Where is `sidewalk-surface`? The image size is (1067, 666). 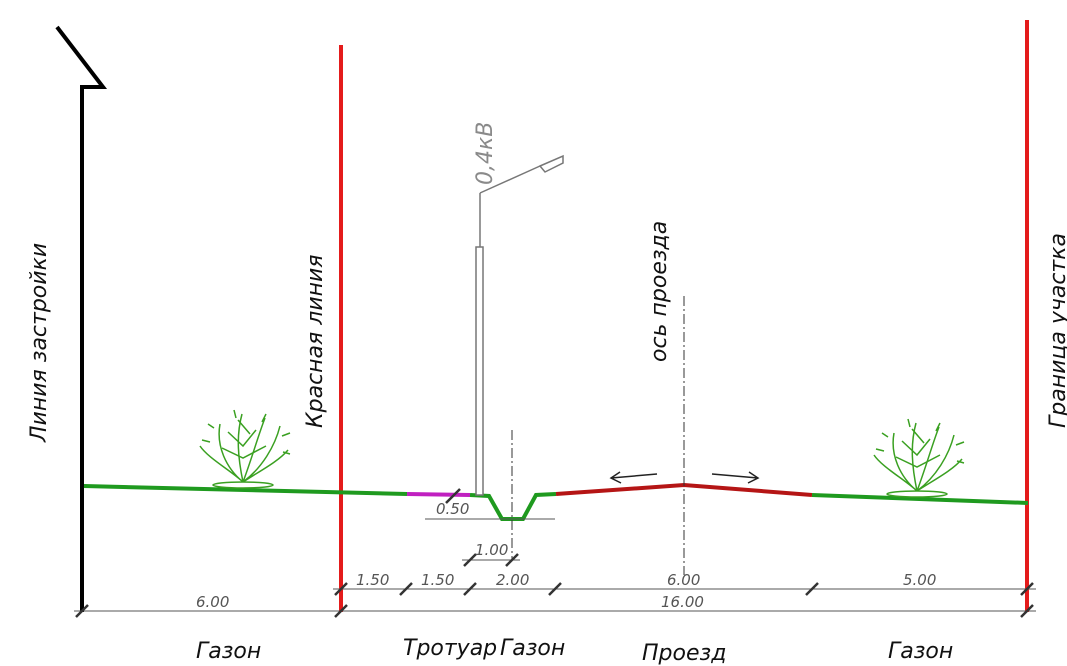
sidewalk-surface is located at coordinates (438, 494).